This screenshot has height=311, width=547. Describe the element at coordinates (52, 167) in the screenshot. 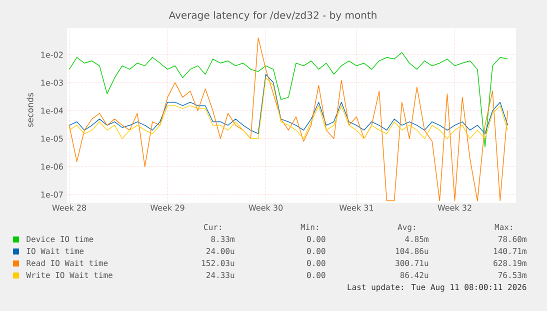

I see `y-tick-label: 1e-06` at that location.